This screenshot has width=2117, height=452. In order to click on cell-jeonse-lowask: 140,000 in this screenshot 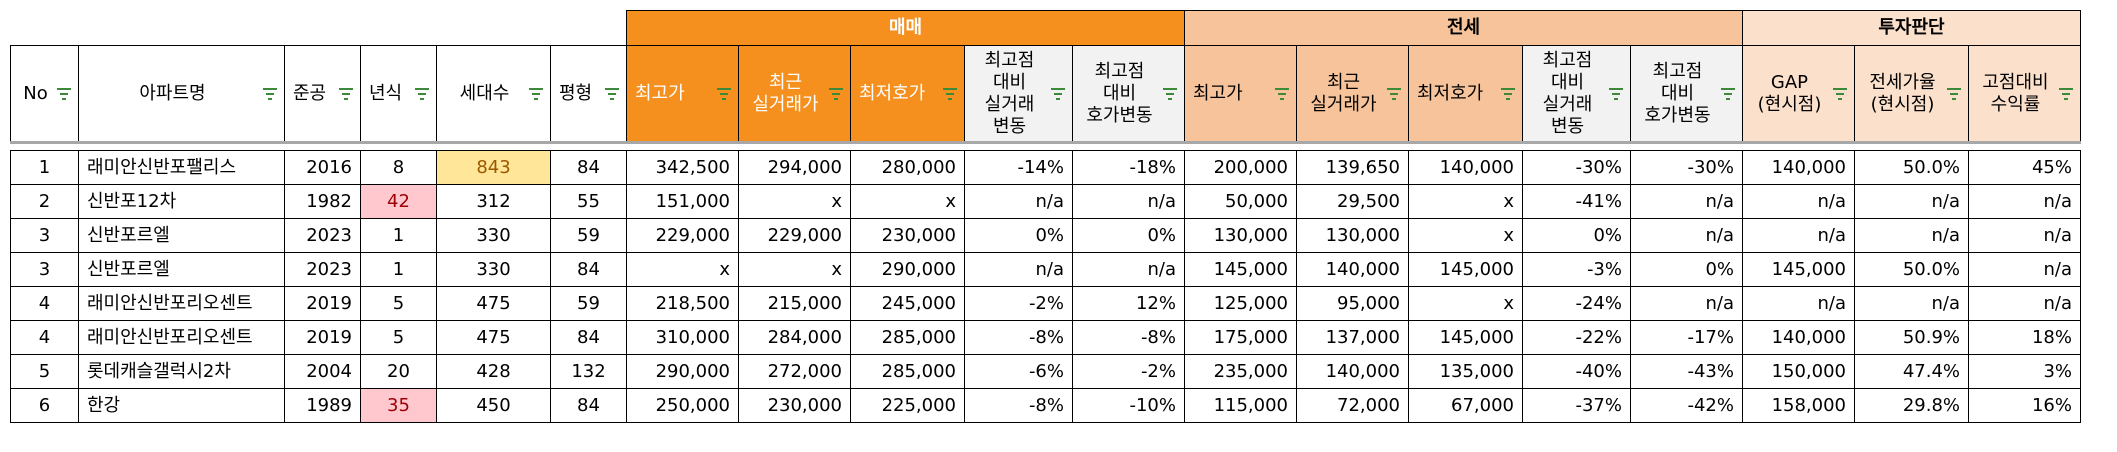, I will do `click(1465, 167)`.